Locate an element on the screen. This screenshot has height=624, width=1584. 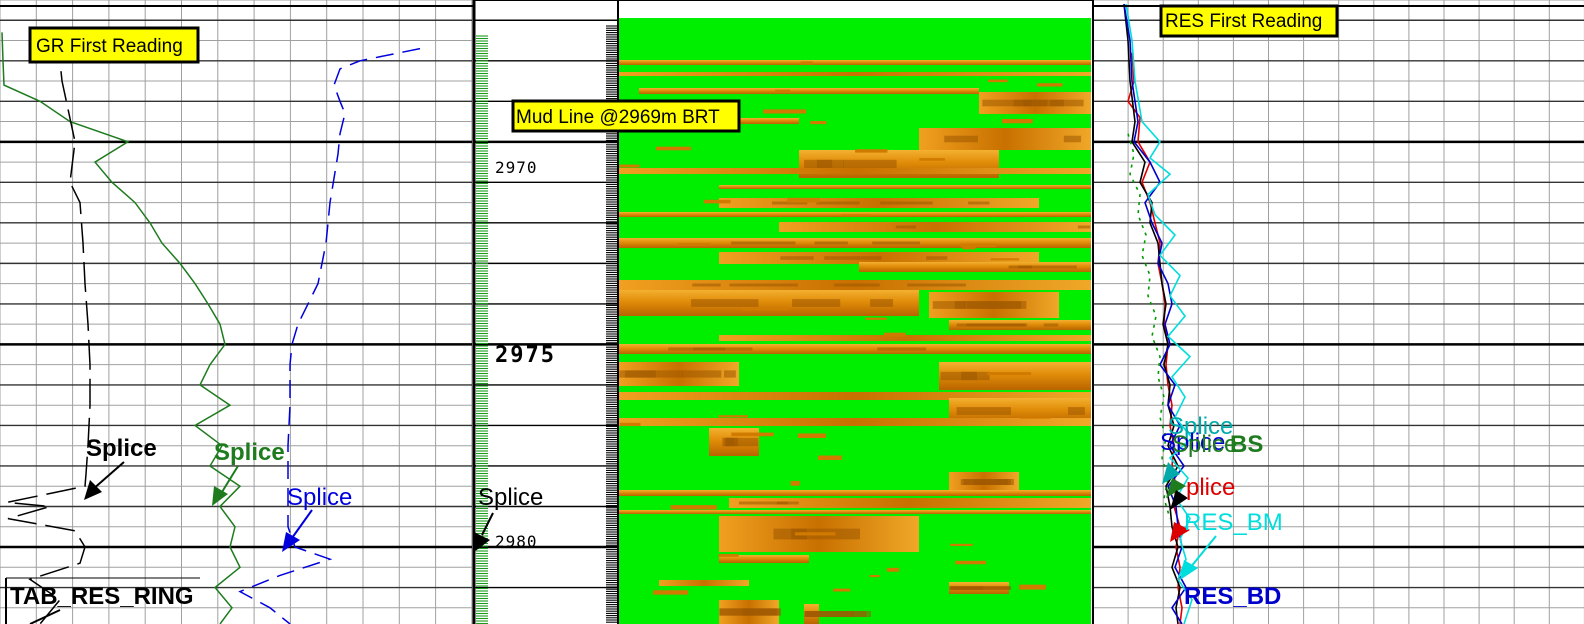
depth-label-2975: 2975 is located at coordinates (525, 355).